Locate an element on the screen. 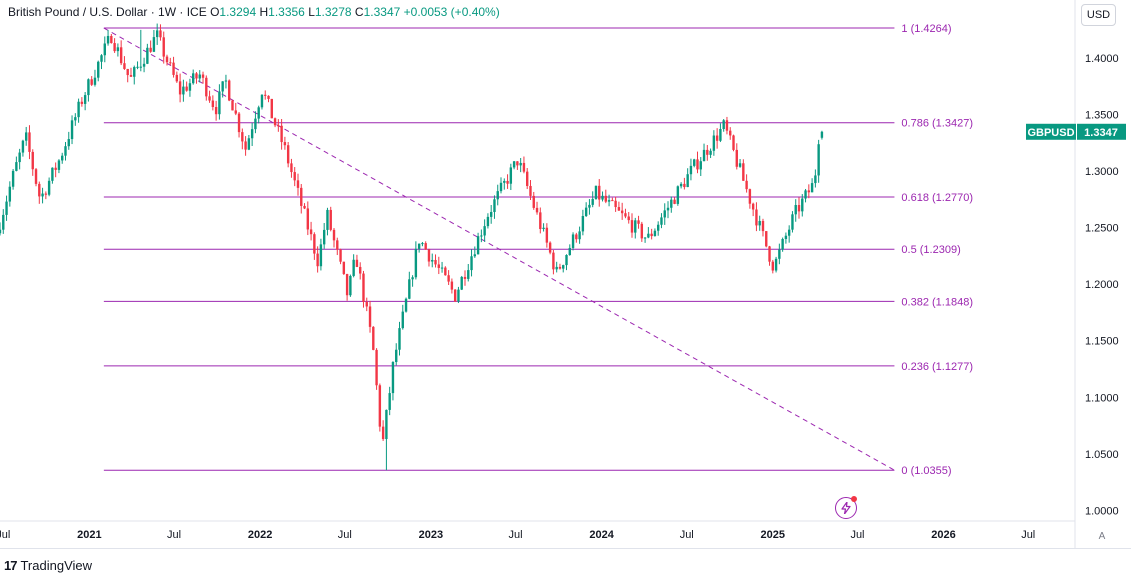  price-tick-label: 1.2500 is located at coordinates (1102, 229).